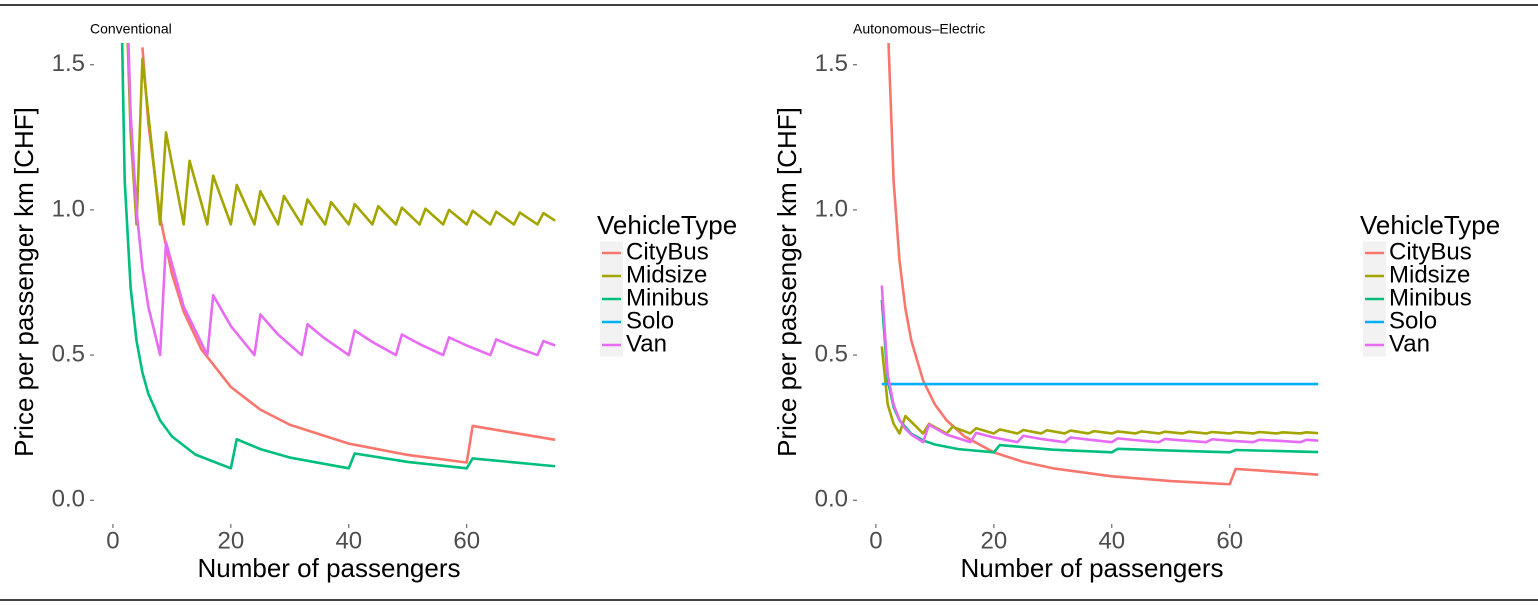 The image size is (1538, 606). Describe the element at coordinates (919, 29) in the screenshot. I see `chart-title: Autonomous–Electric` at that location.